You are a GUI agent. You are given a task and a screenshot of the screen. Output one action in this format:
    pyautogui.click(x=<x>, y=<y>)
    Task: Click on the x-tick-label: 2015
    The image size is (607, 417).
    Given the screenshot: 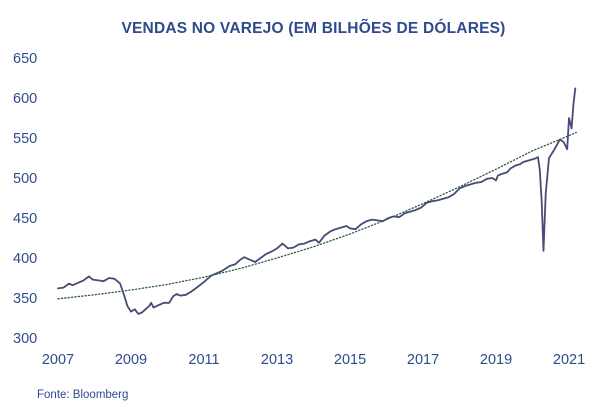 What is the action you would take?
    pyautogui.click(x=350, y=360)
    